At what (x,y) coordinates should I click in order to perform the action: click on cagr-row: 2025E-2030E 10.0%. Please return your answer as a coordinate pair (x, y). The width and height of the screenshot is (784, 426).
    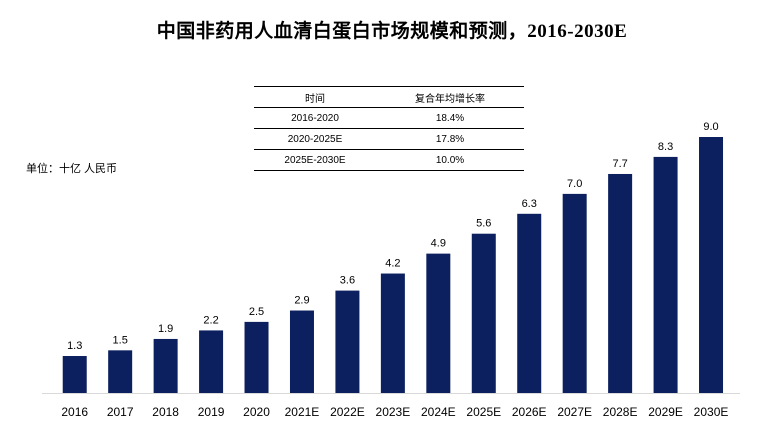
    Looking at the image, I should click on (389, 160).